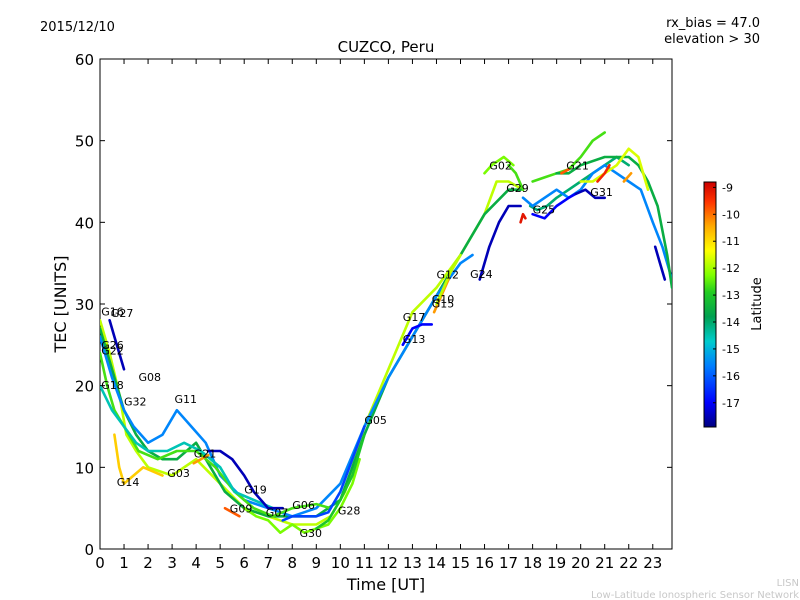 The width and height of the screenshot is (800, 600). What do you see at coordinates (84, 142) in the screenshot?
I see `y-tick-label: 50` at bounding box center [84, 142].